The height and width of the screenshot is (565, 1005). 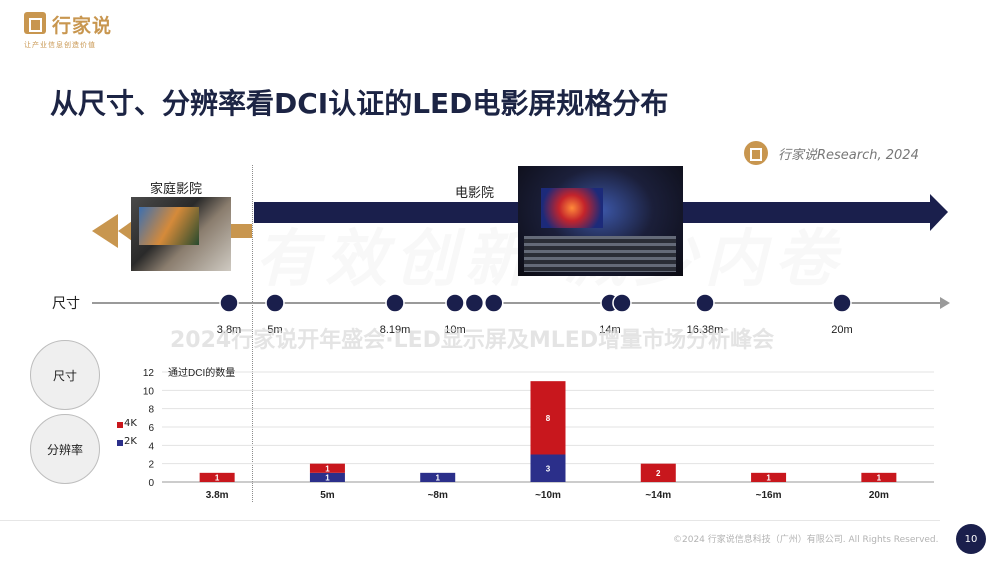 I want to click on y-tick-label-2: 4, so click(x=151, y=446).